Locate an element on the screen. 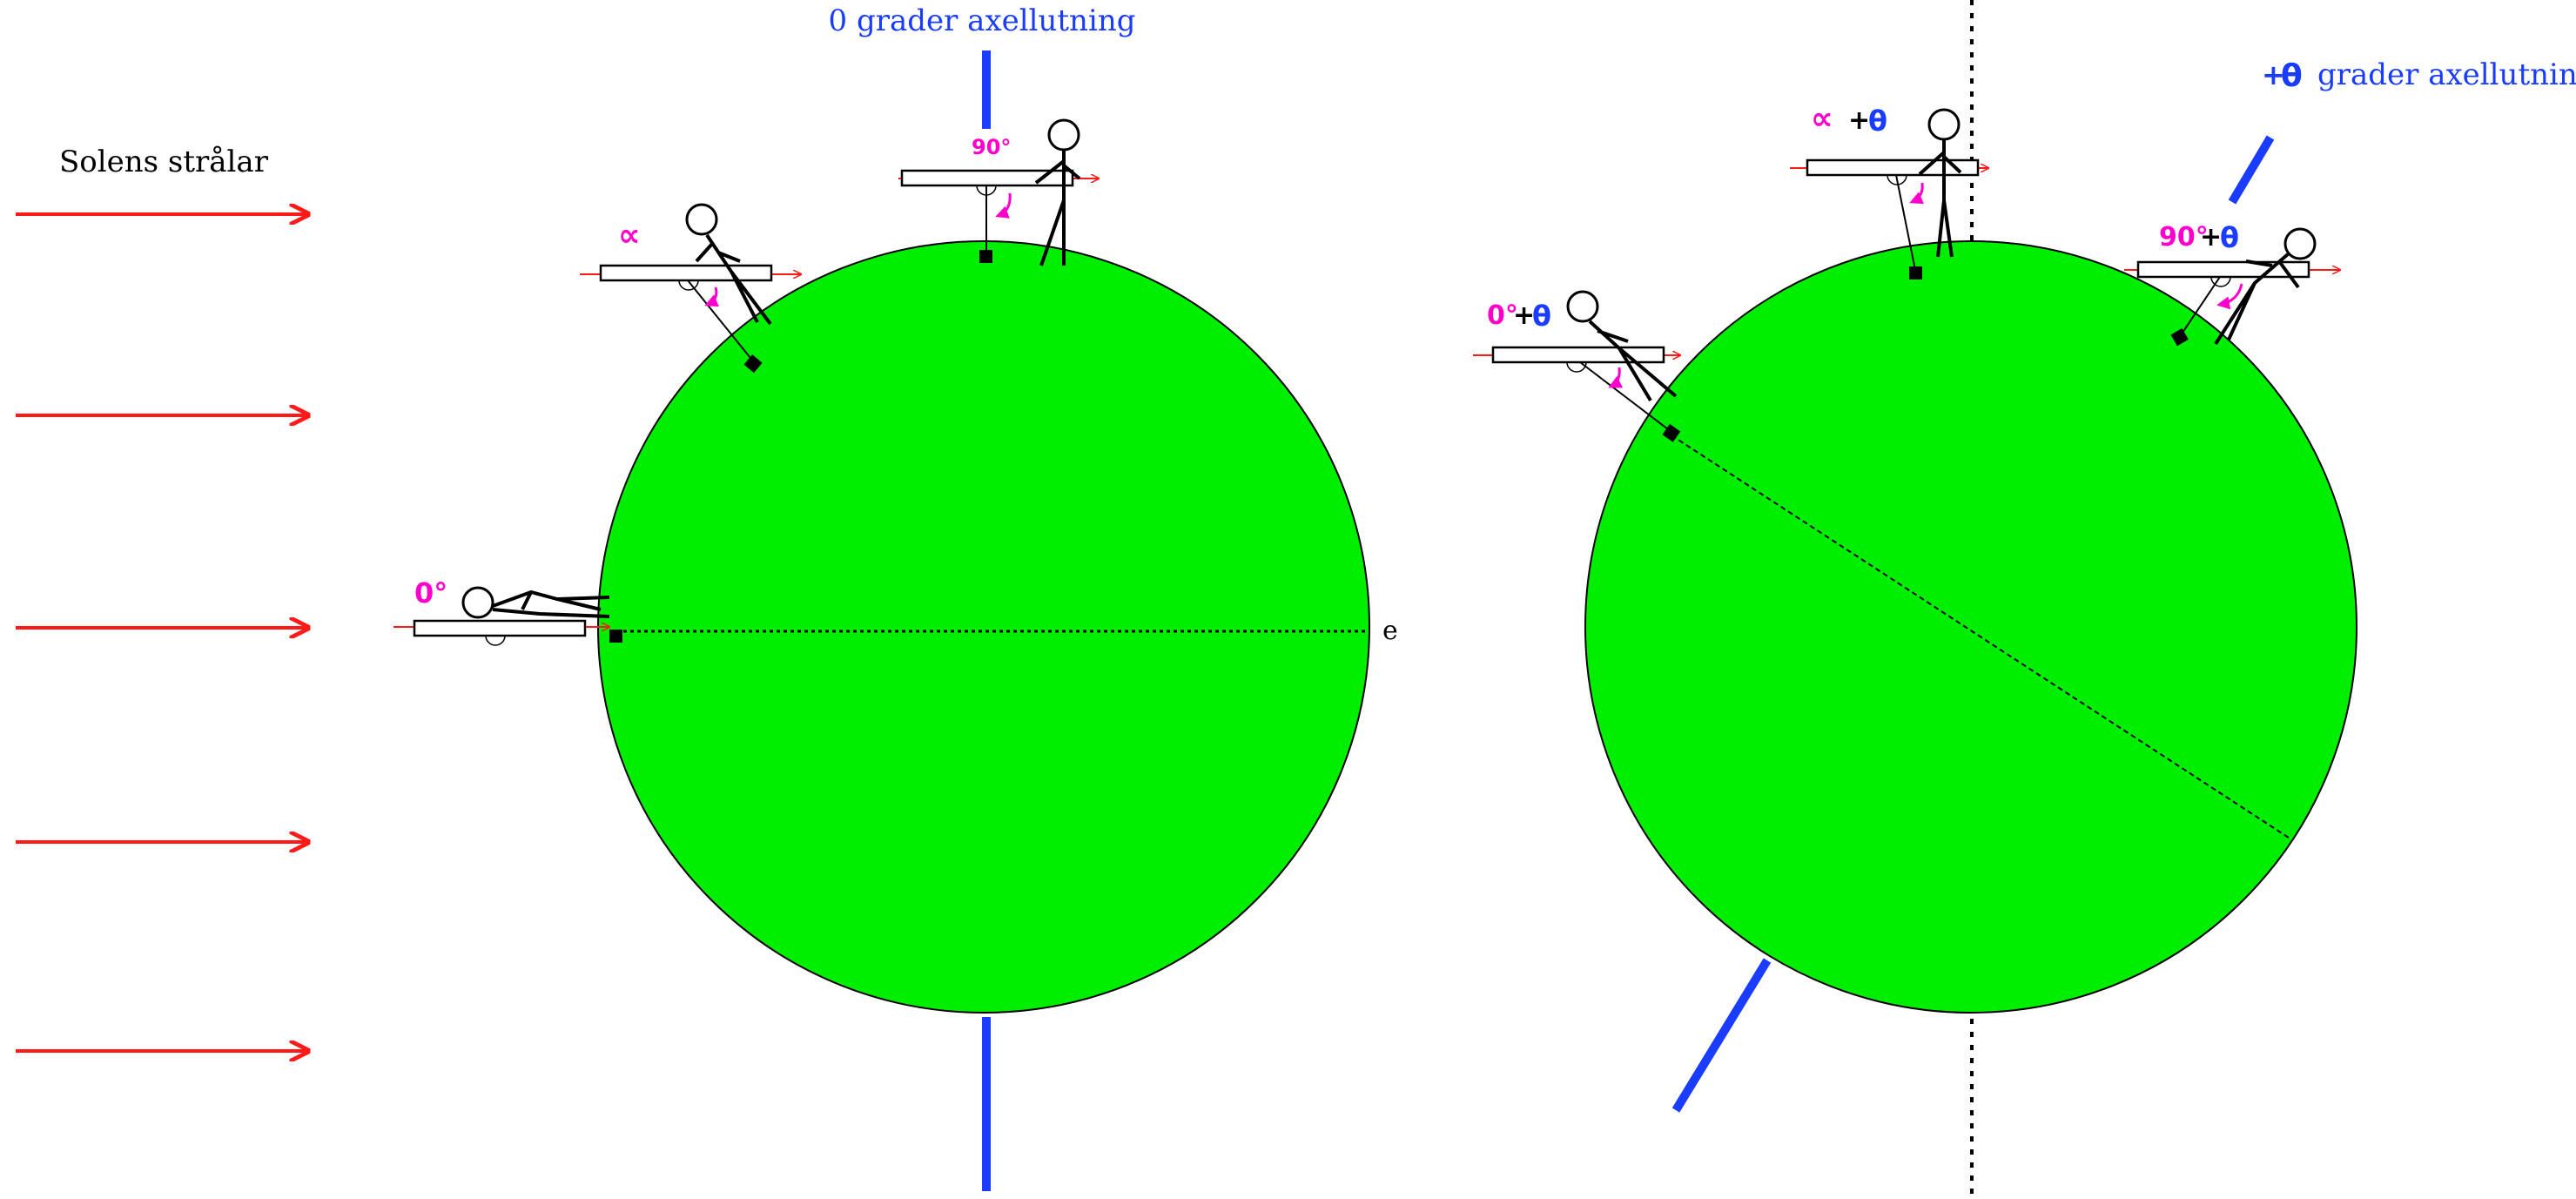 The height and width of the screenshot is (1199, 2576). title-rest: grader axellutning is located at coordinates (2446, 74).